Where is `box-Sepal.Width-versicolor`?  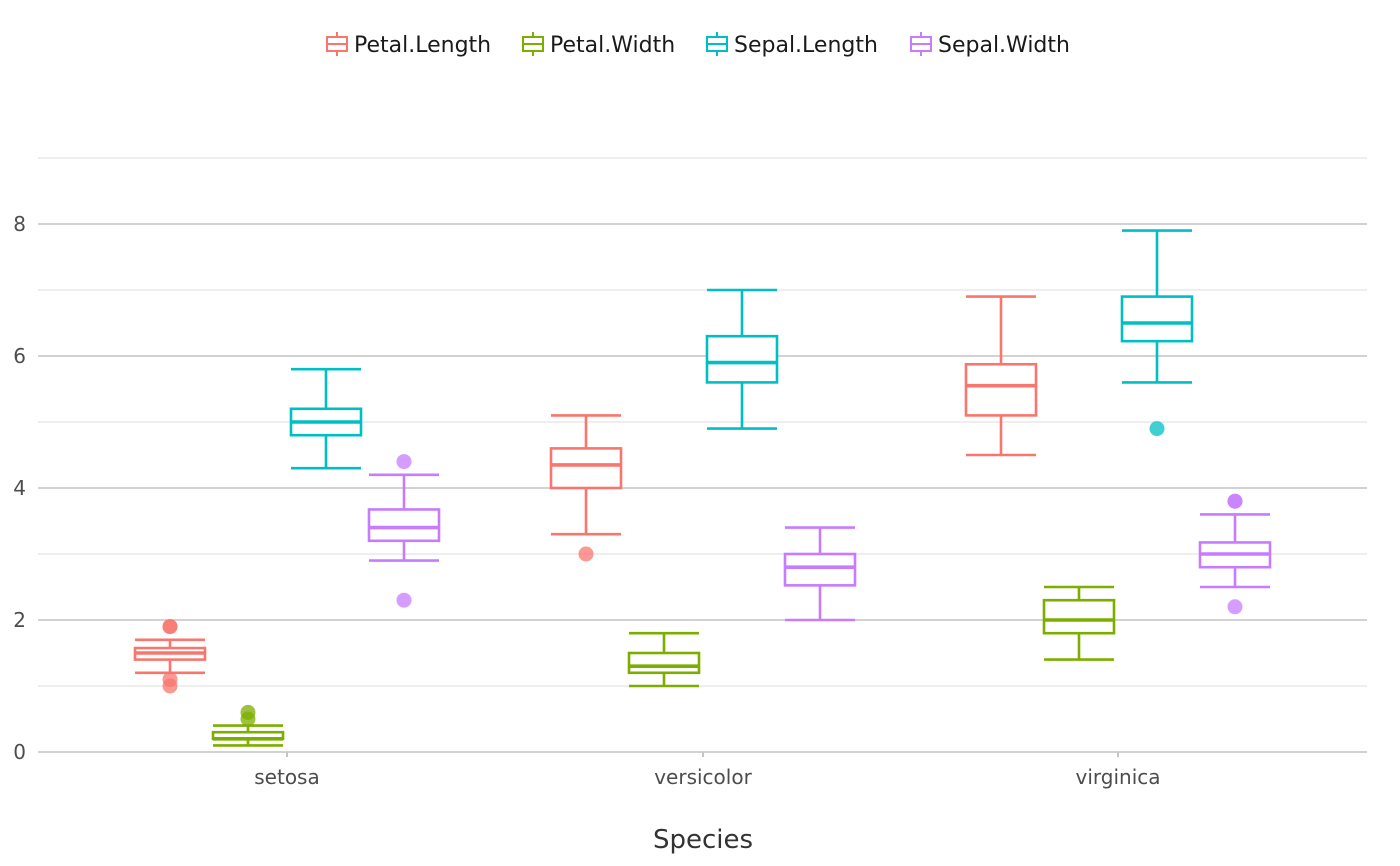
box-Sepal.Width-versicolor is located at coordinates (820, 574).